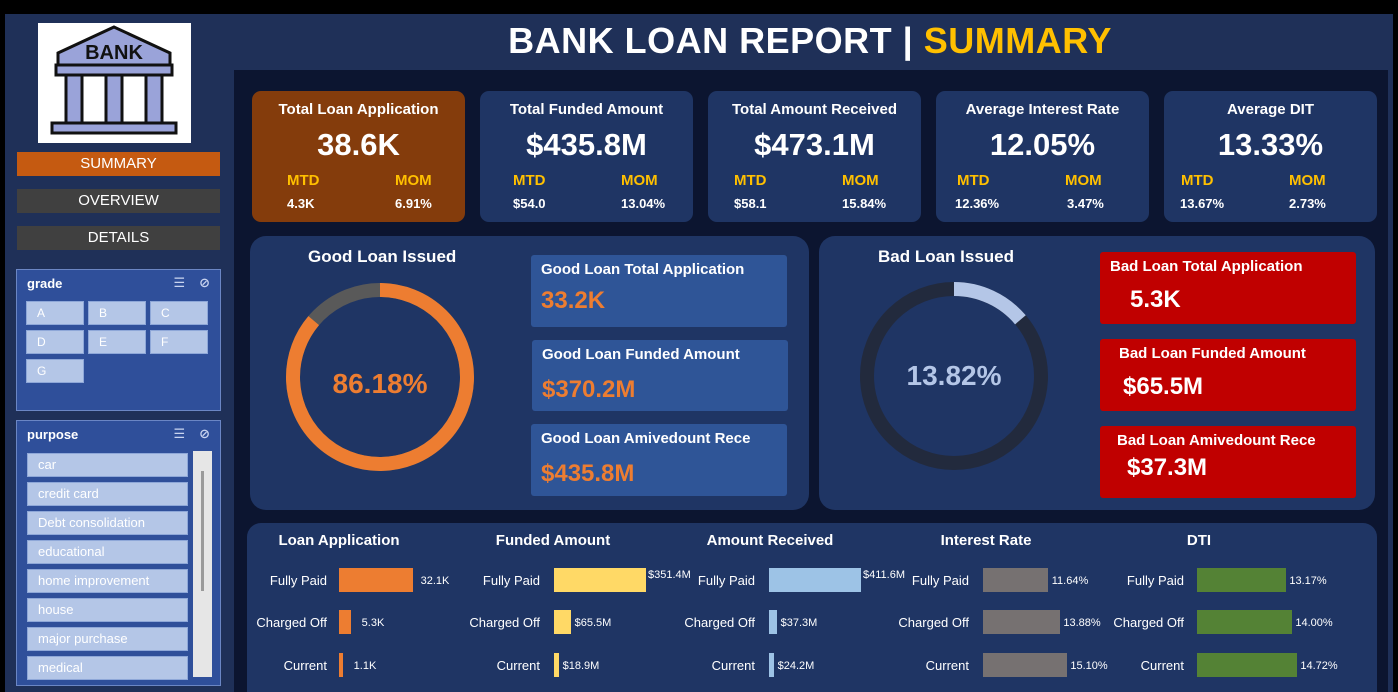 This screenshot has height=692, width=1398. What do you see at coordinates (1270, 144) in the screenshot?
I see `kpi-value: 13.33%` at bounding box center [1270, 144].